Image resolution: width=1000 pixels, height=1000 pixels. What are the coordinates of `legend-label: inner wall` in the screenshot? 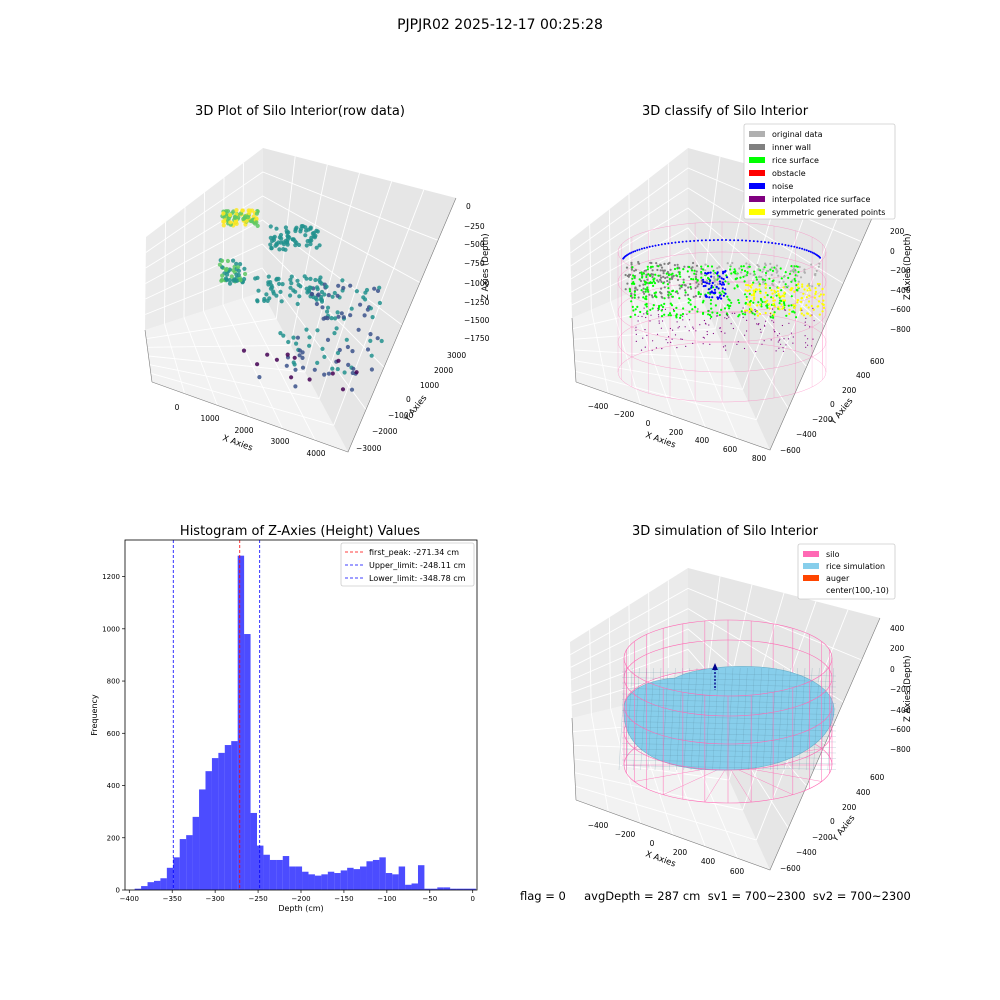 It's located at (791, 147).